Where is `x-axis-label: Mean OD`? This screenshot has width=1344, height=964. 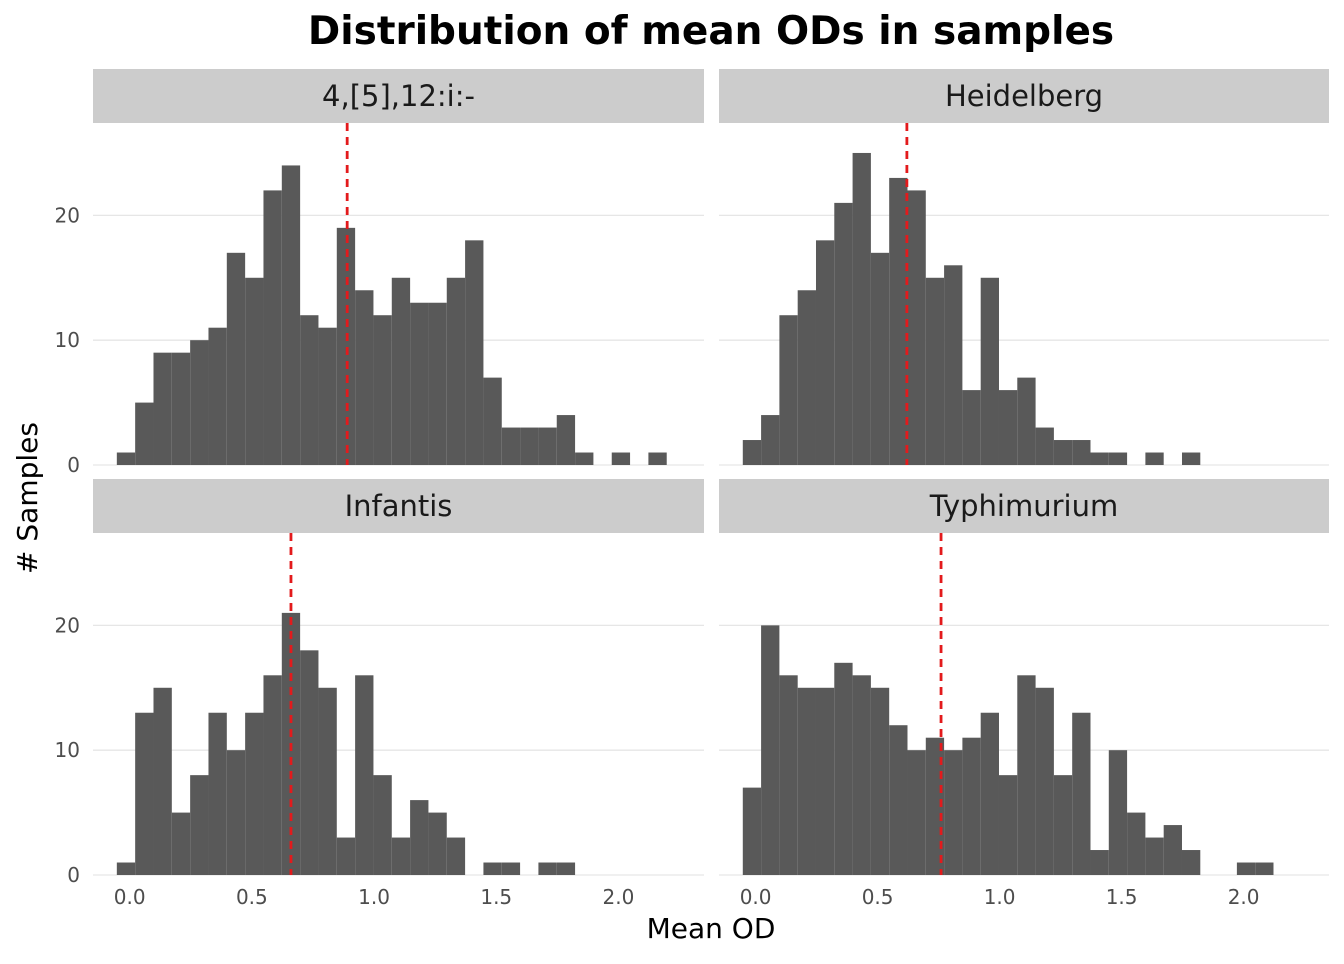
x-axis-label: Mean OD is located at coordinates (711, 928).